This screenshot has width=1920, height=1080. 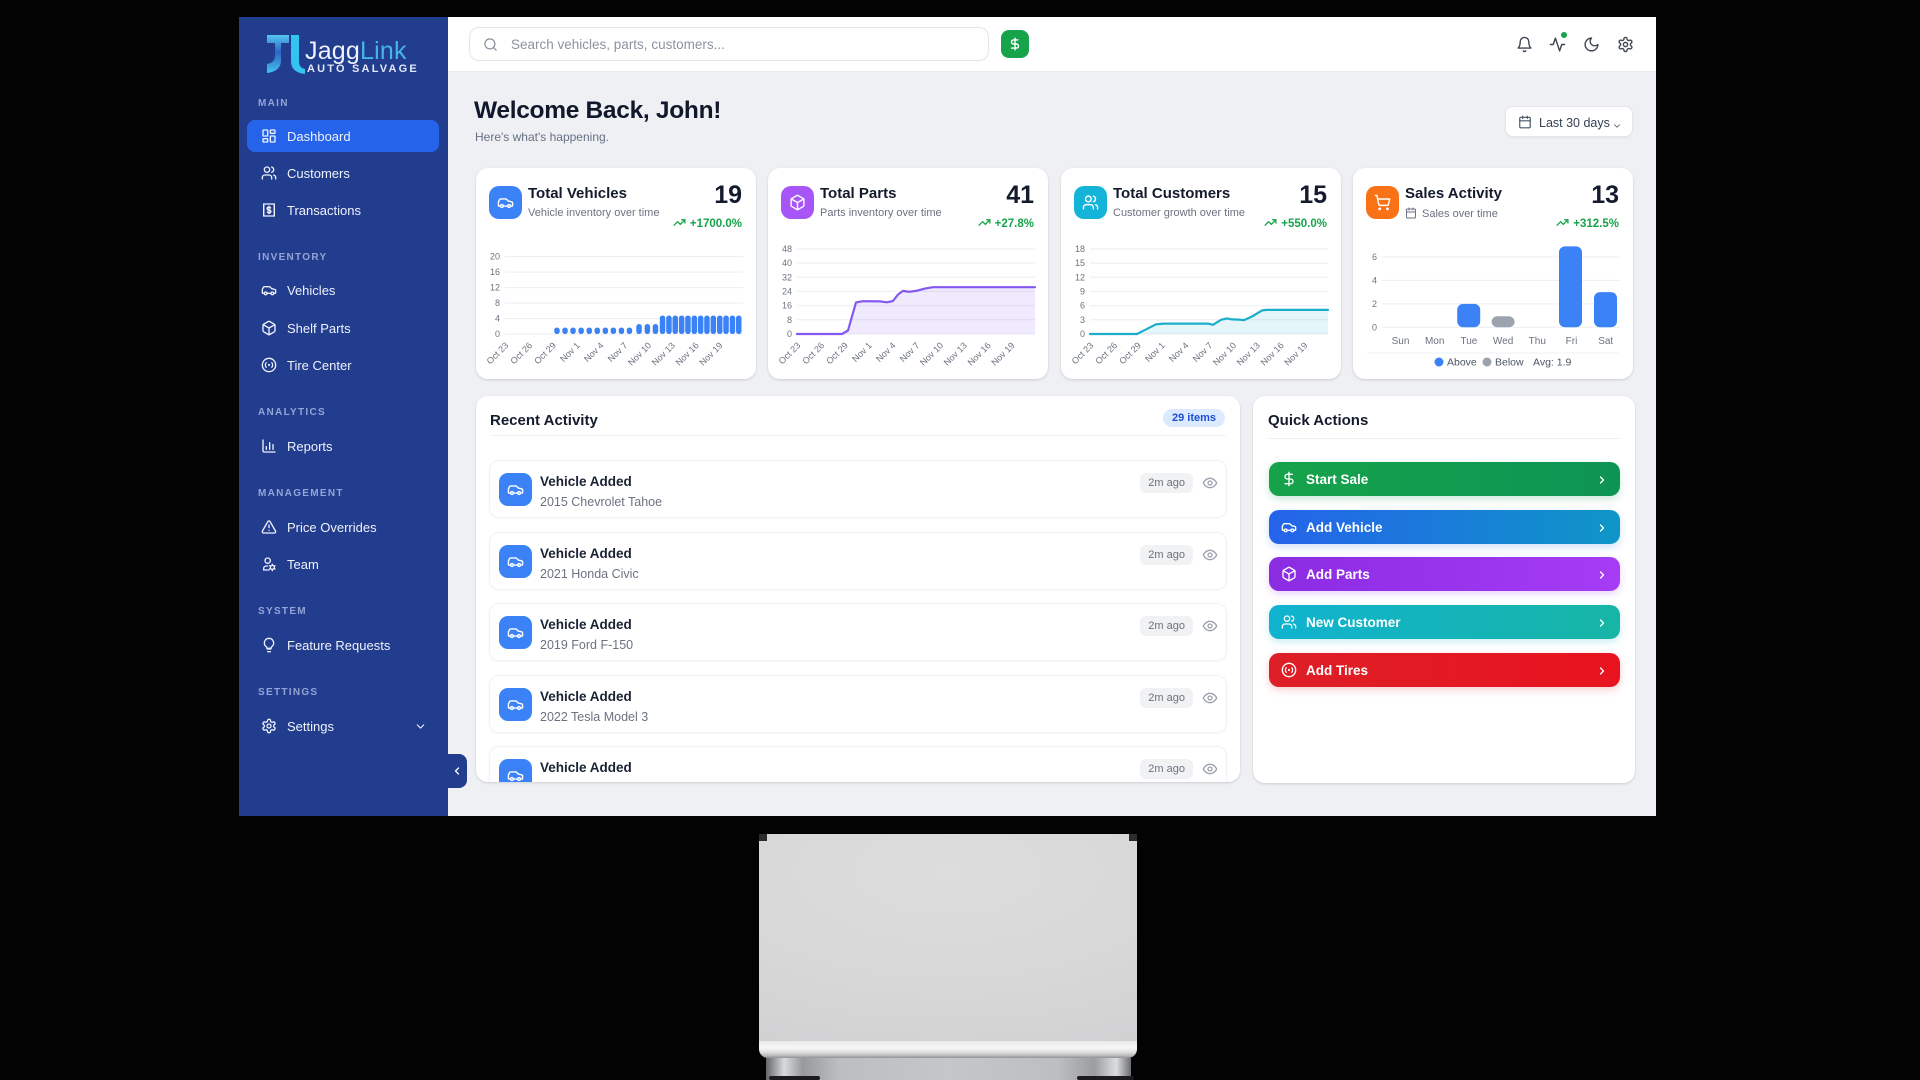 What do you see at coordinates (1434, 341) in the screenshot?
I see `svg-text: Mon` at bounding box center [1434, 341].